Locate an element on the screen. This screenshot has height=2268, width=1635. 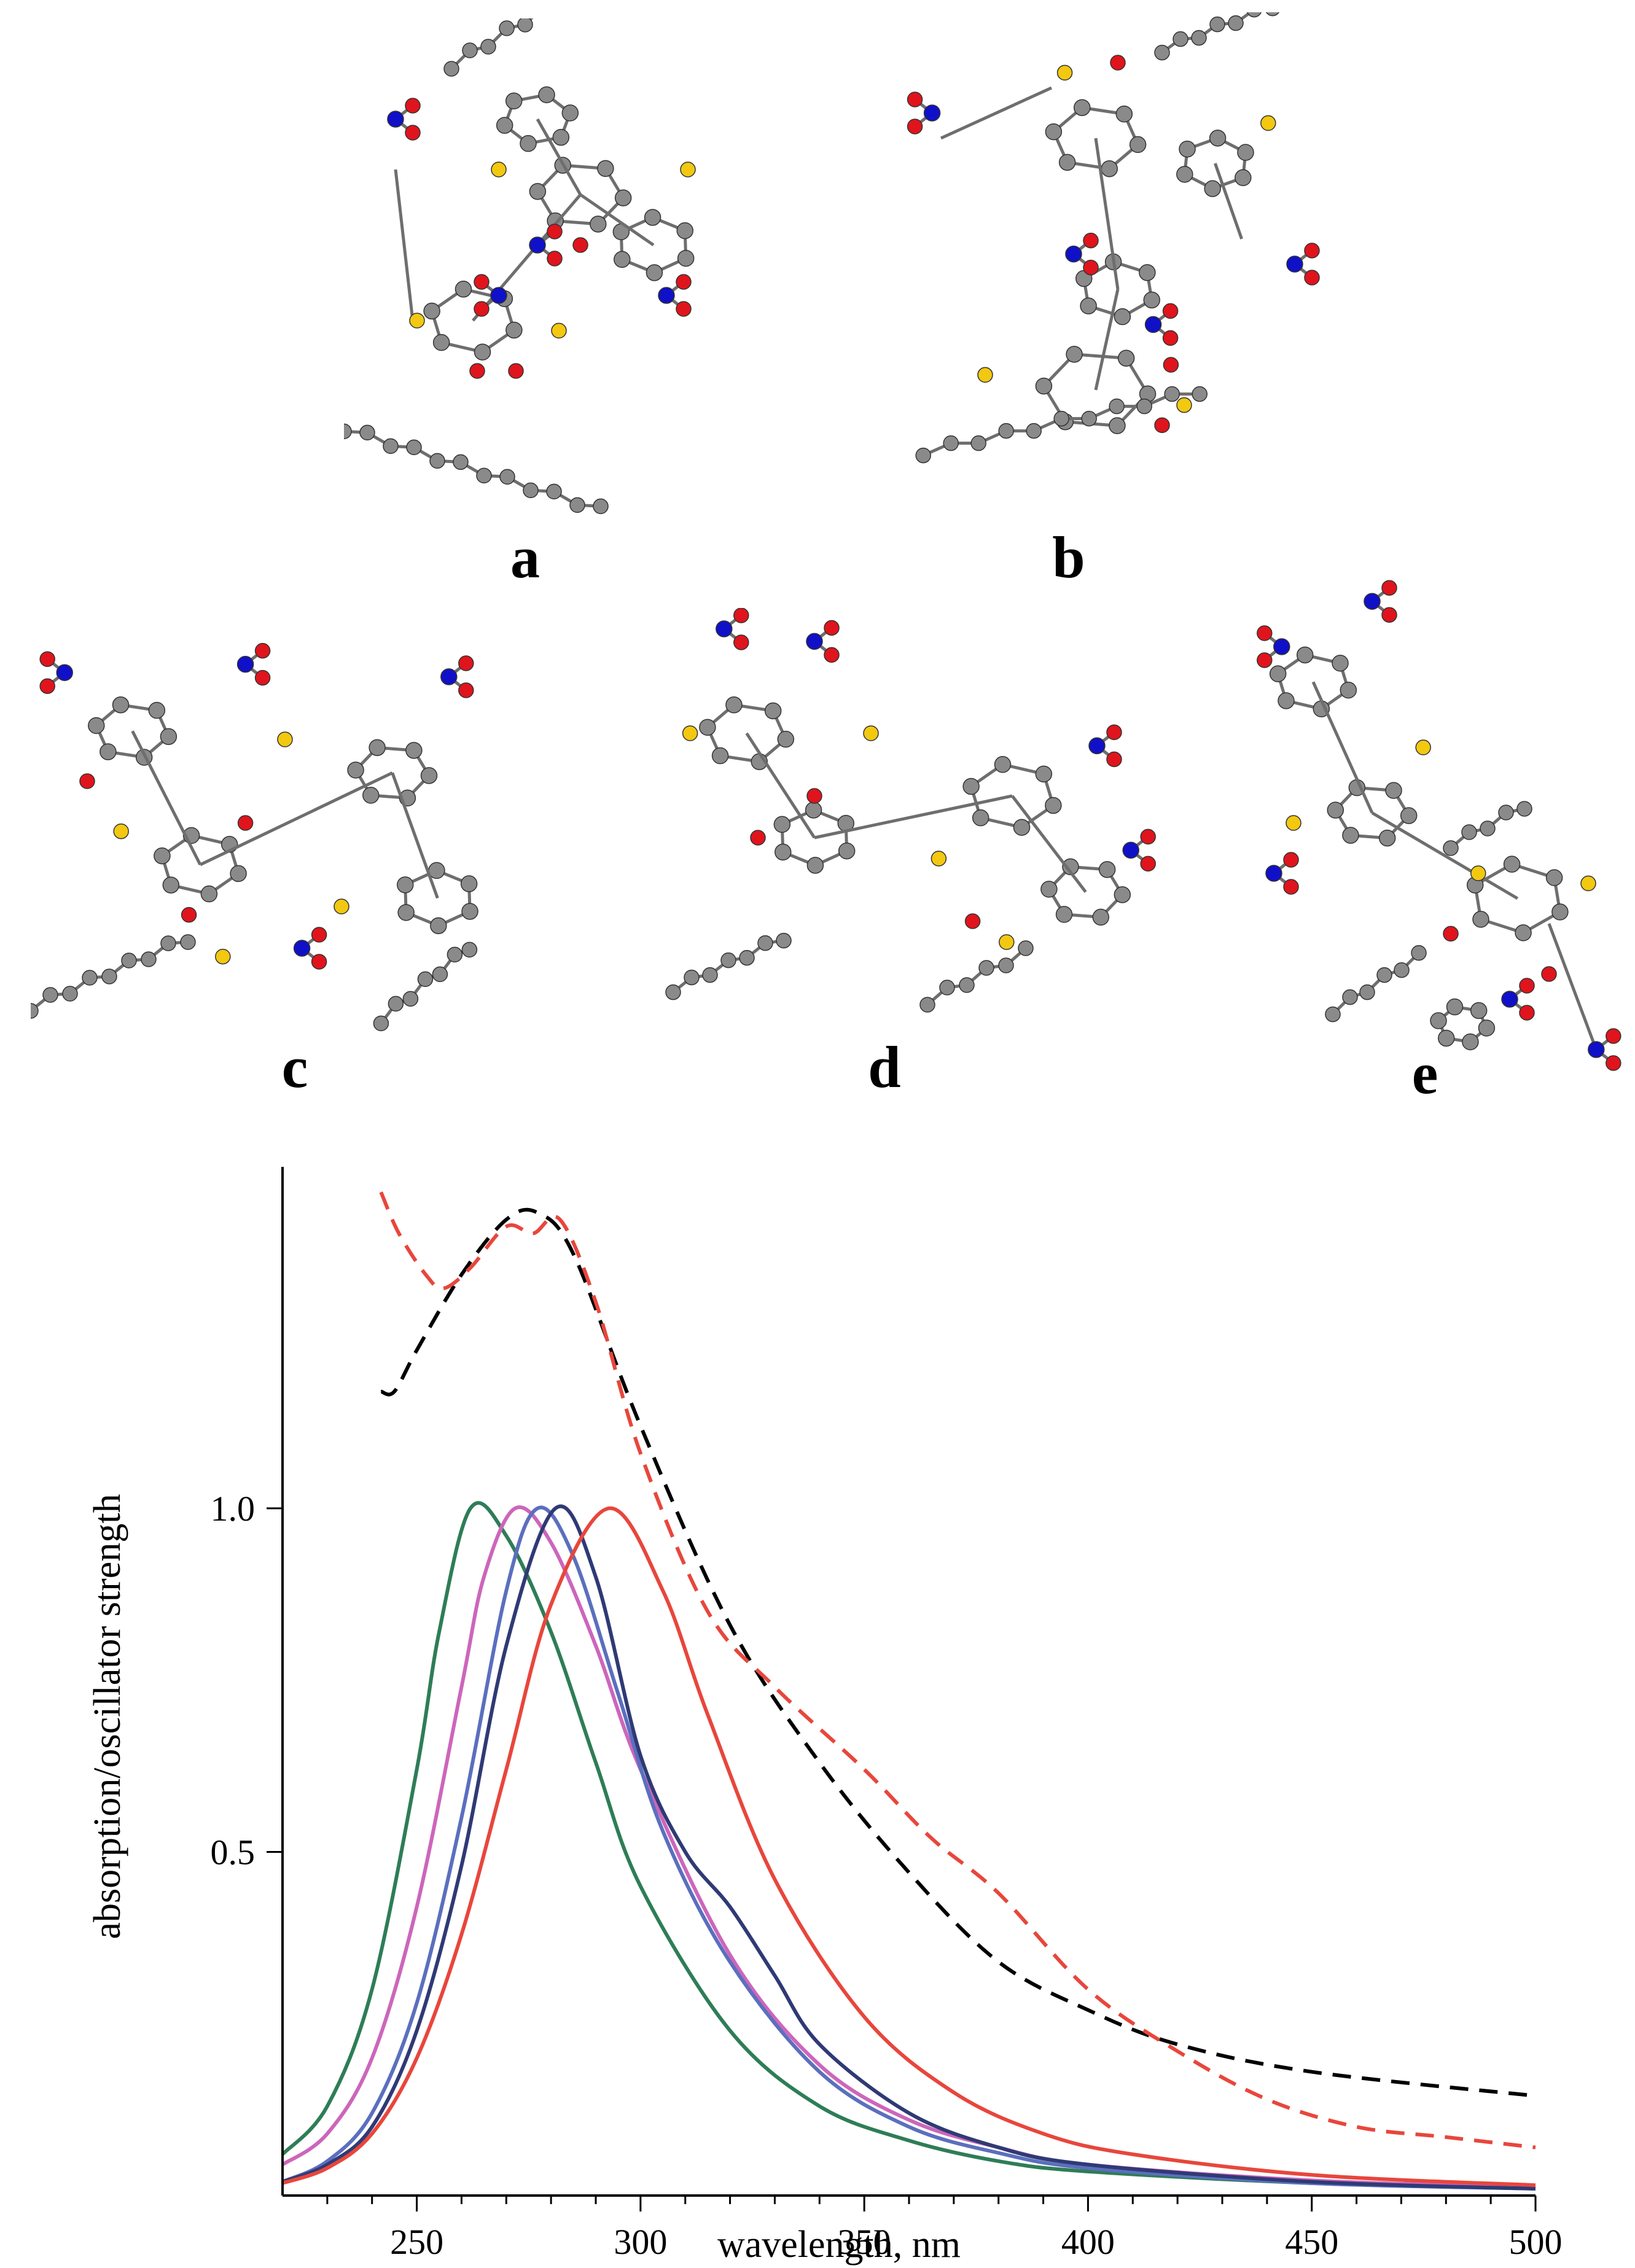
nitrogen-atom is located at coordinates (724, 628).